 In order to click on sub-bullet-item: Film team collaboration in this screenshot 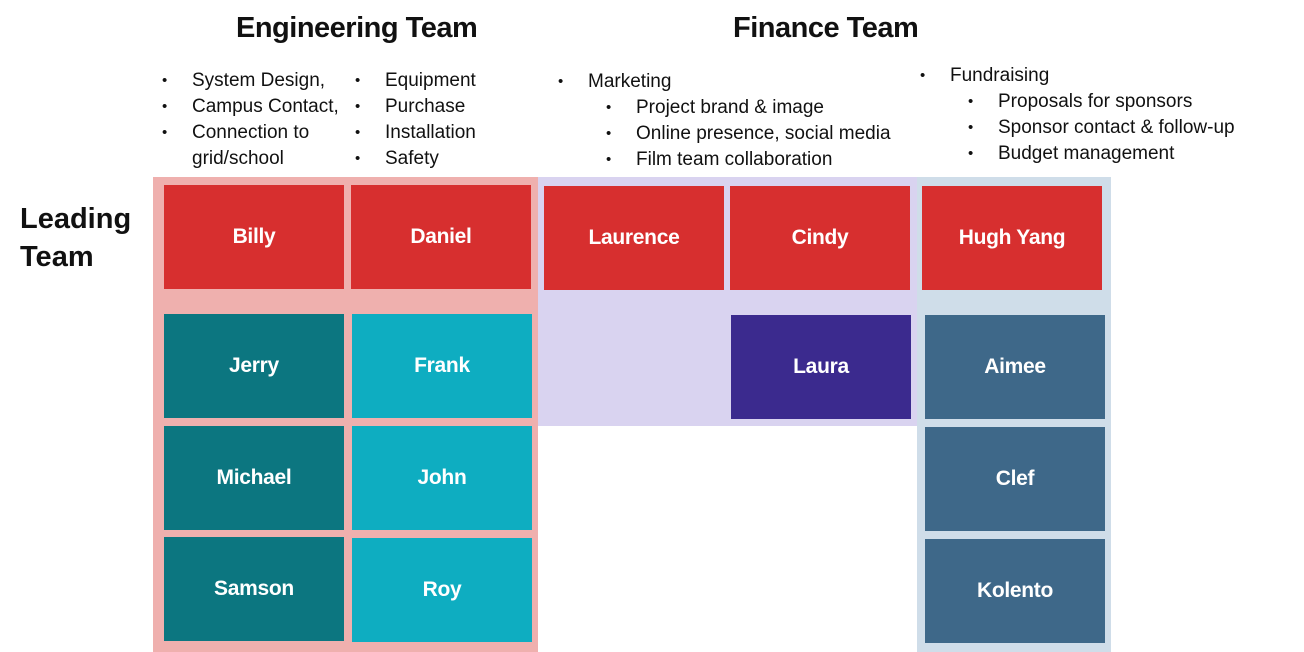, I will do `click(724, 160)`.